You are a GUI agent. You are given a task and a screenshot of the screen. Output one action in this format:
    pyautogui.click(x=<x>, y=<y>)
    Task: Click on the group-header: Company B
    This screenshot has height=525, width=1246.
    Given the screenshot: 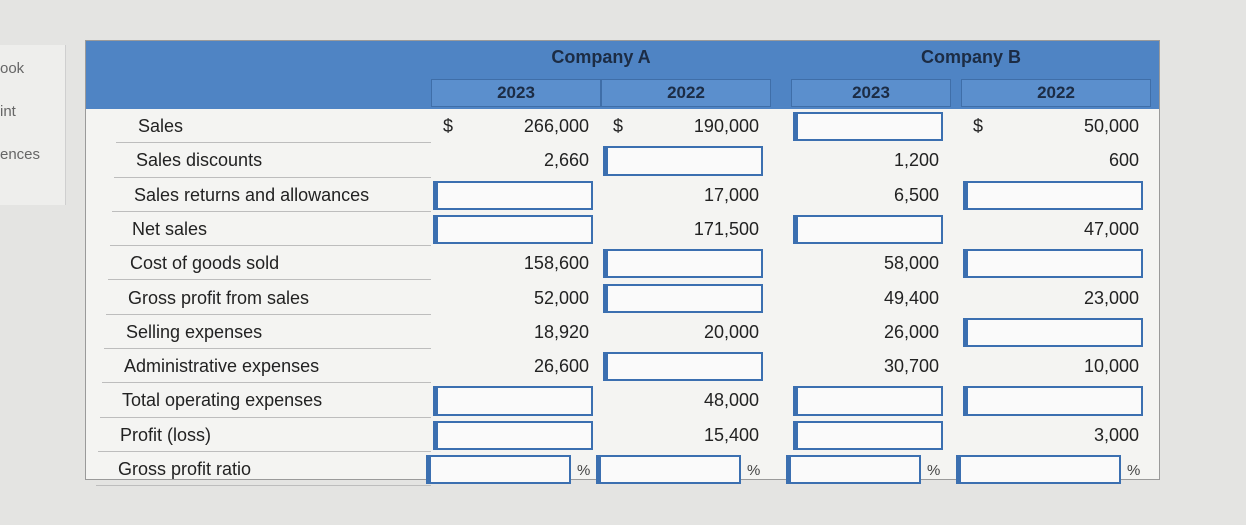 What is the action you would take?
    pyautogui.click(x=970, y=57)
    